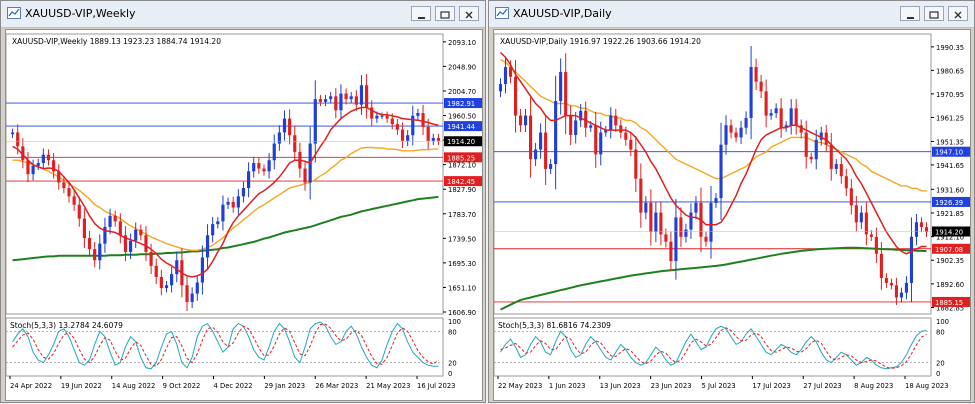 This screenshot has height=404, width=975. What do you see at coordinates (951, 301) in the screenshot?
I see `level-price-tag` at bounding box center [951, 301].